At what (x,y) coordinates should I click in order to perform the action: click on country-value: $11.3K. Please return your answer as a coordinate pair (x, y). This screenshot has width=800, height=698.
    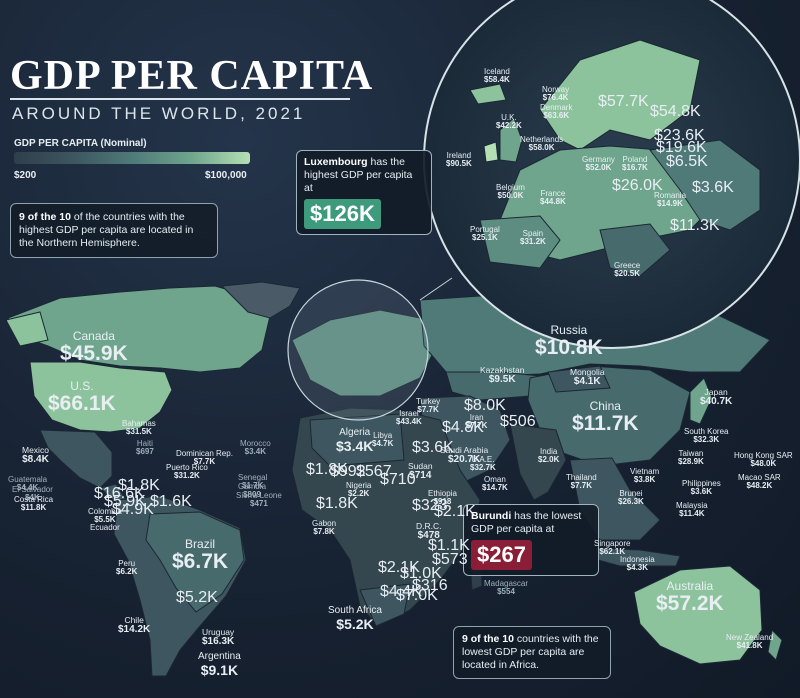
    Looking at the image, I should click on (695, 225).